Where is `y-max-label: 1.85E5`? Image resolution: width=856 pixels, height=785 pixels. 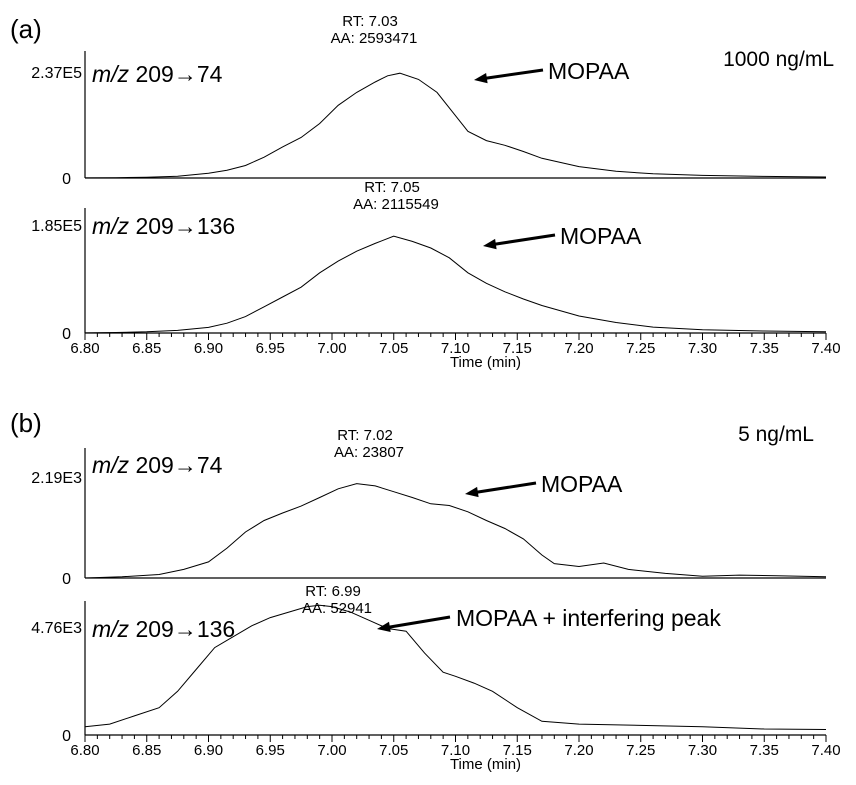 y-max-label: 1.85E5 is located at coordinates (56, 226).